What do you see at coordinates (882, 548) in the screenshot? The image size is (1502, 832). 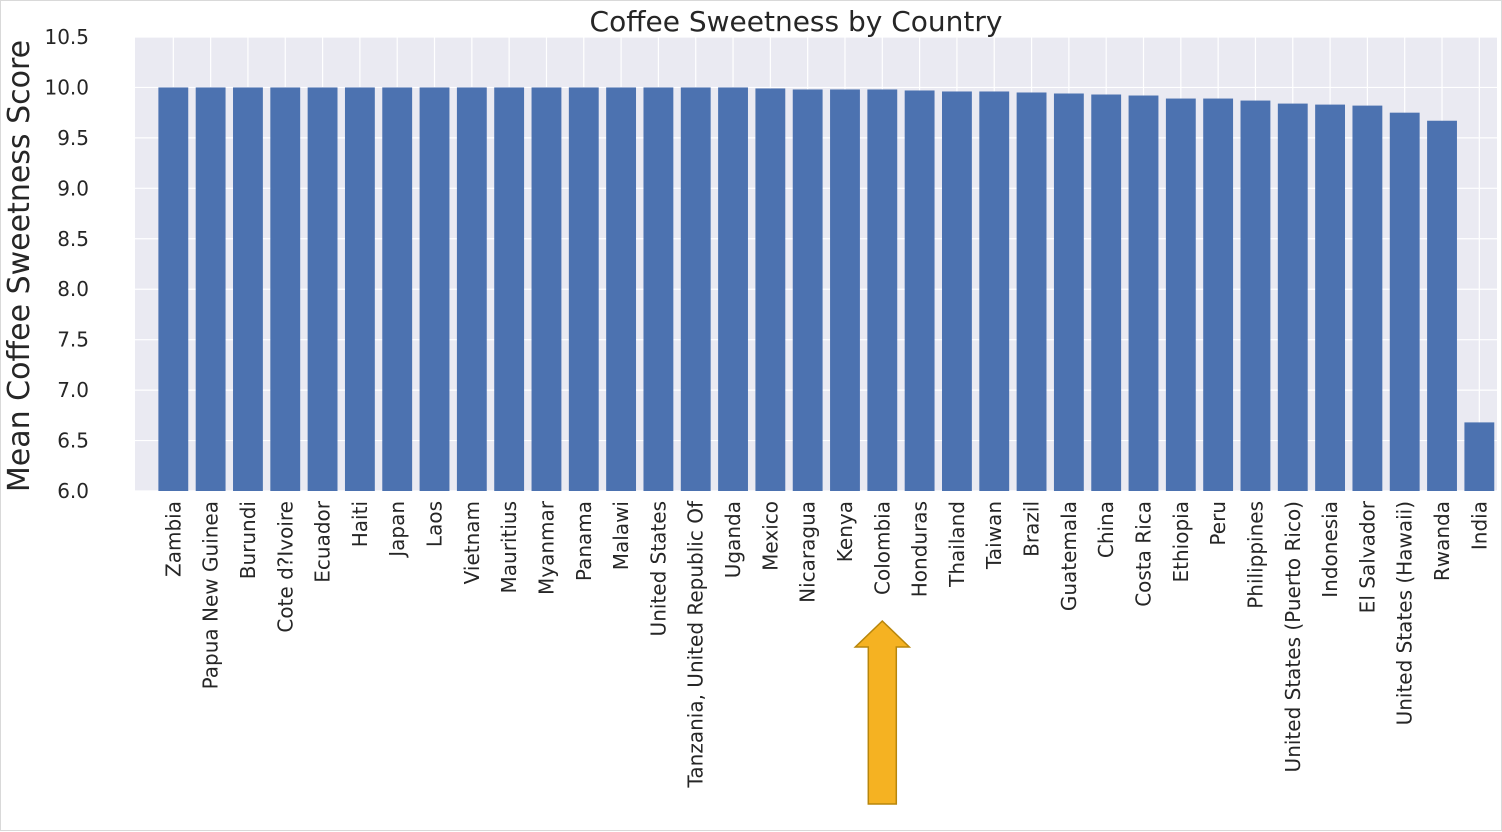 I see `x-tick-label: Colombia` at bounding box center [882, 548].